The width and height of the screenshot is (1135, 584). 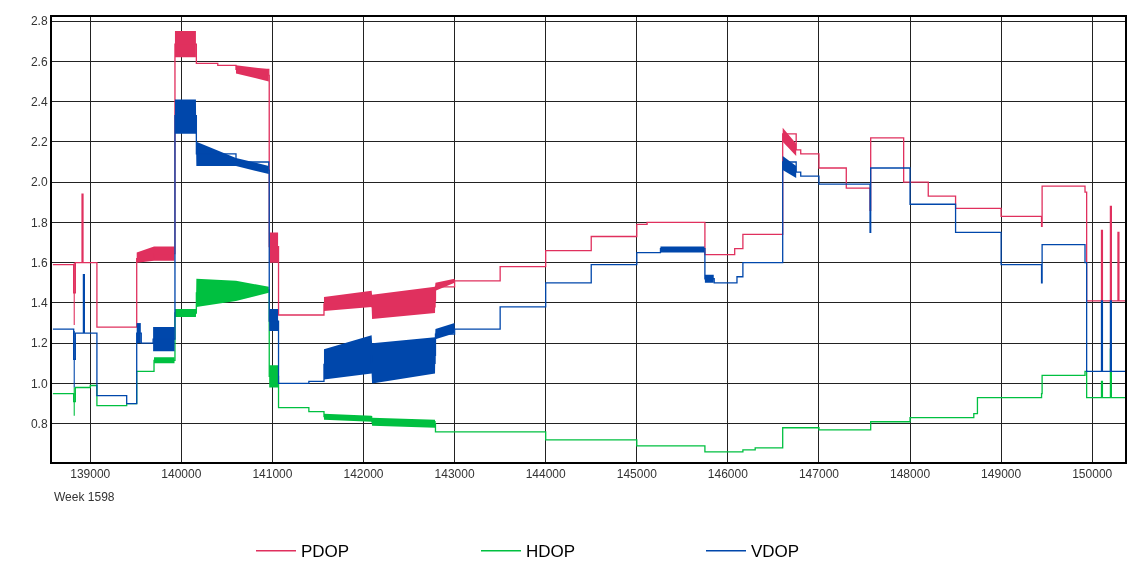 I want to click on y-tick-label: 2.4, so click(x=39, y=101).